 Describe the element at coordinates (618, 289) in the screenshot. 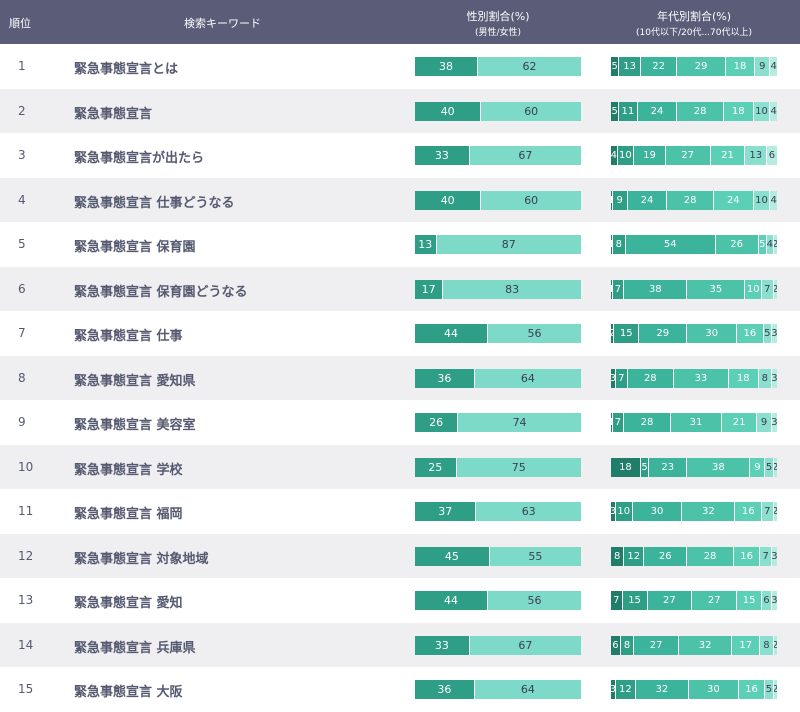

I see `age-bar-segment-20s: 7` at that location.